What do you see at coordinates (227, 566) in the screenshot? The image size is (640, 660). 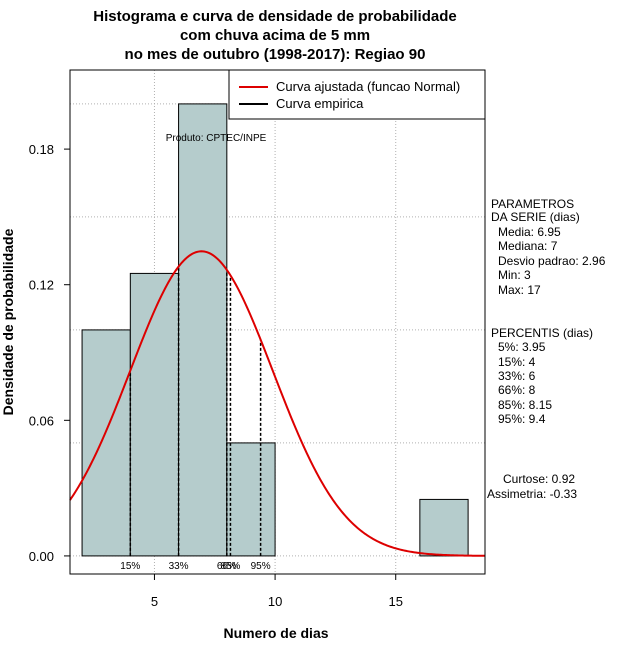 I see `percentile-label: 66%` at bounding box center [227, 566].